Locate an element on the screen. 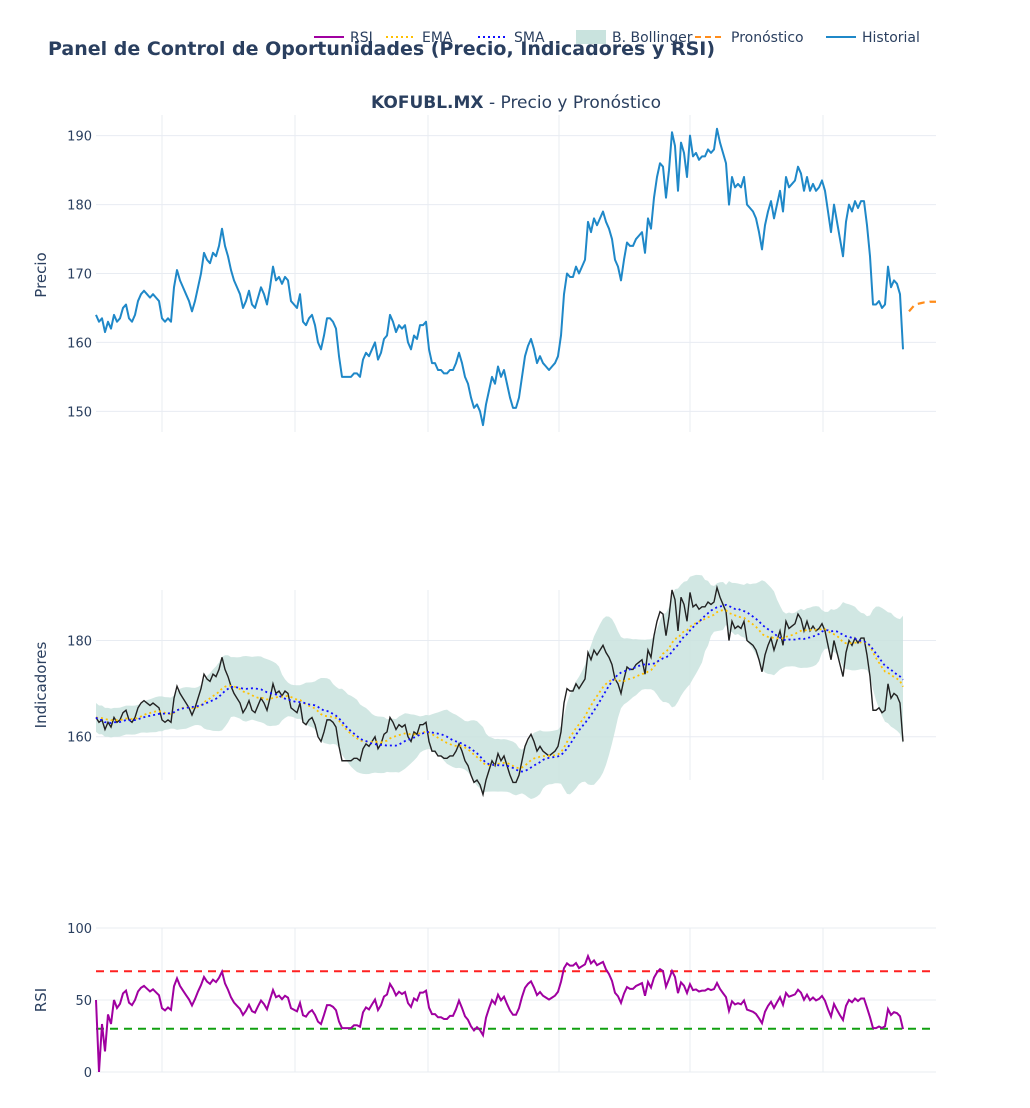 The width and height of the screenshot is (1030, 1108). y-tick-label: 190 is located at coordinates (79, 137).